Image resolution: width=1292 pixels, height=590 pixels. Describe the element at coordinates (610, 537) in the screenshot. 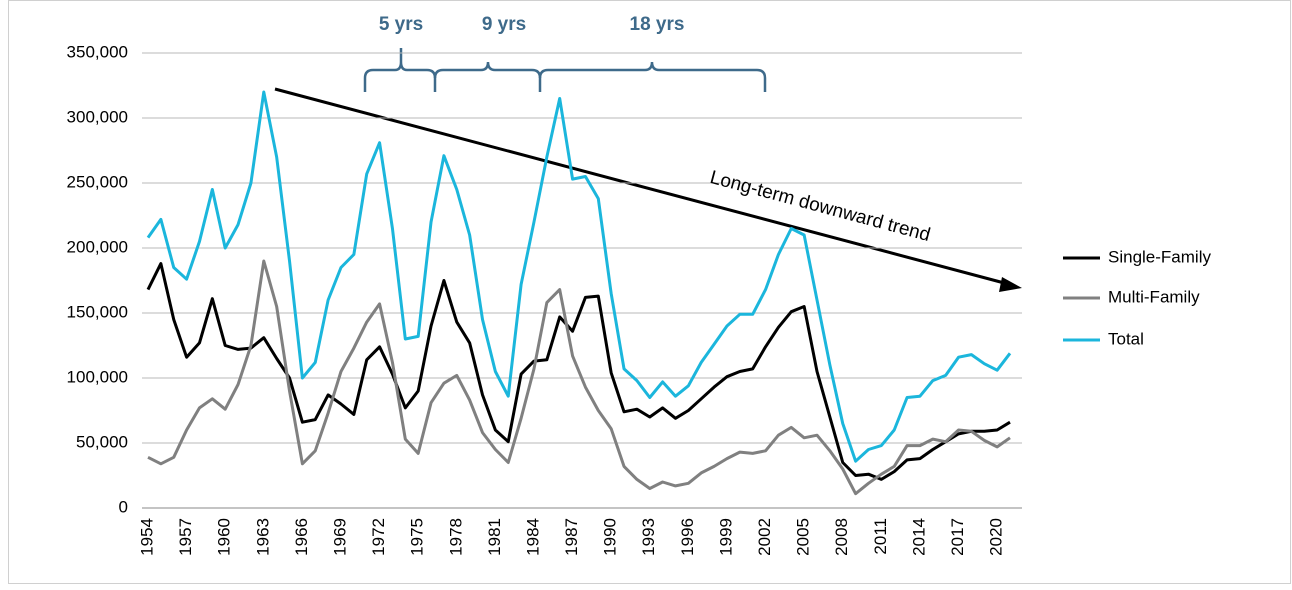

I see `x-tick-label: 1990` at that location.